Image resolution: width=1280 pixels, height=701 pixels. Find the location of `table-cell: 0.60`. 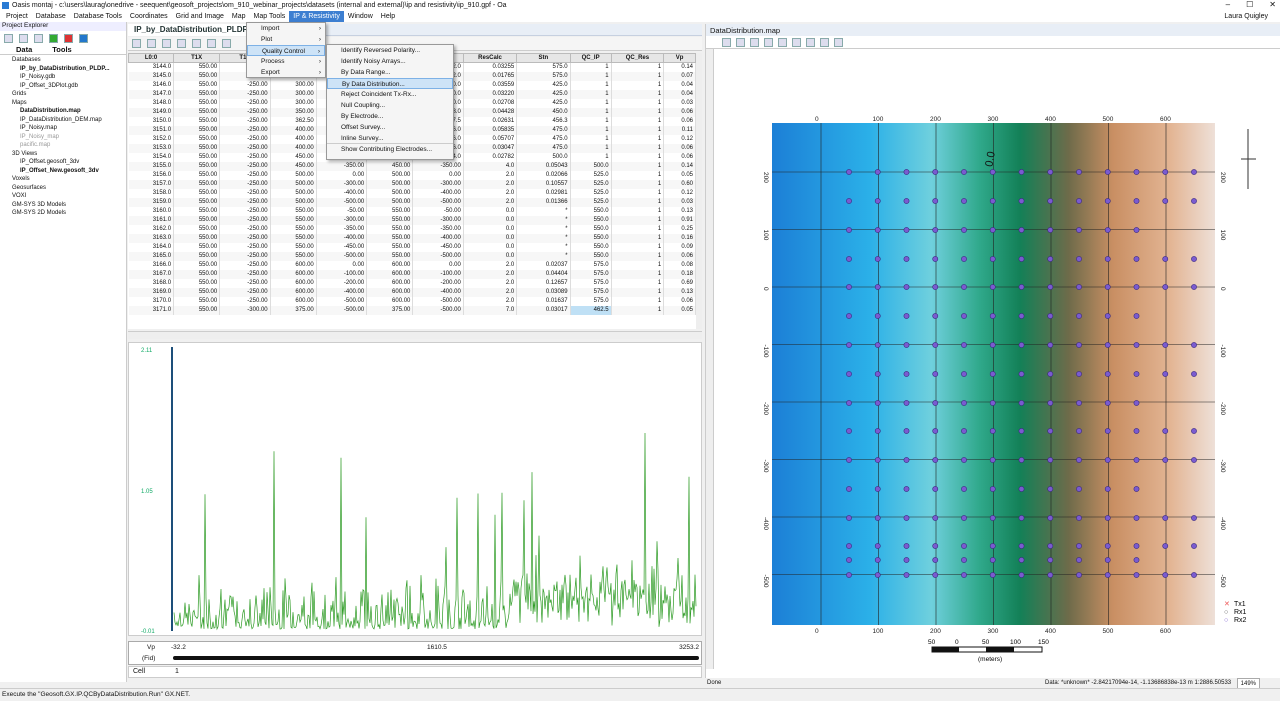

table-cell: 0.60 is located at coordinates (679, 184).